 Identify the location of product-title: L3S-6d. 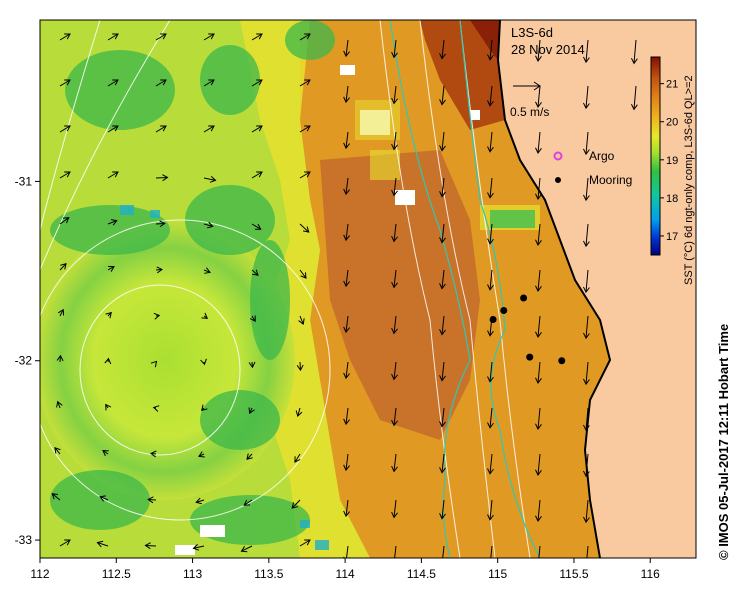
(532, 32).